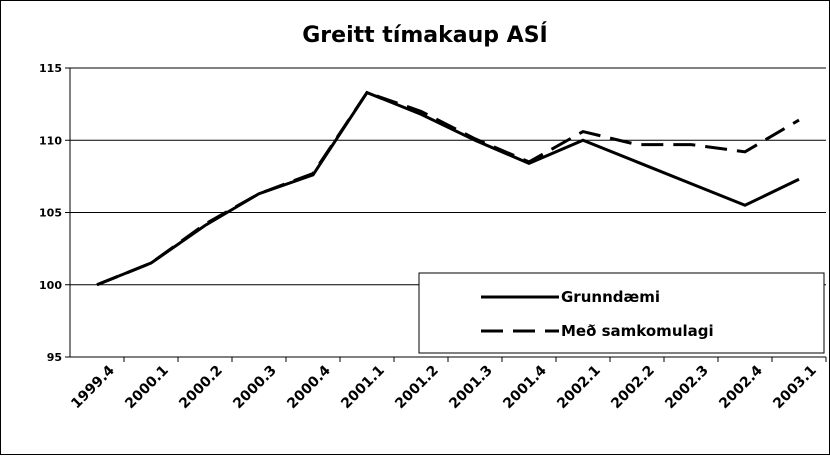 This screenshot has width=830, height=459. Describe the element at coordinates (50, 285) in the screenshot. I see `y-tick-label: 100` at that location.